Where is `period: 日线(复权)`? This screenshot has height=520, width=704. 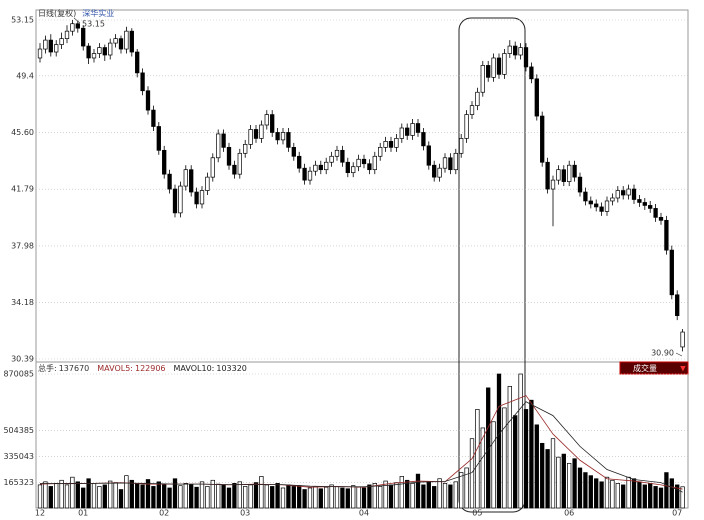 period: 日线(复权) is located at coordinates (57, 13).